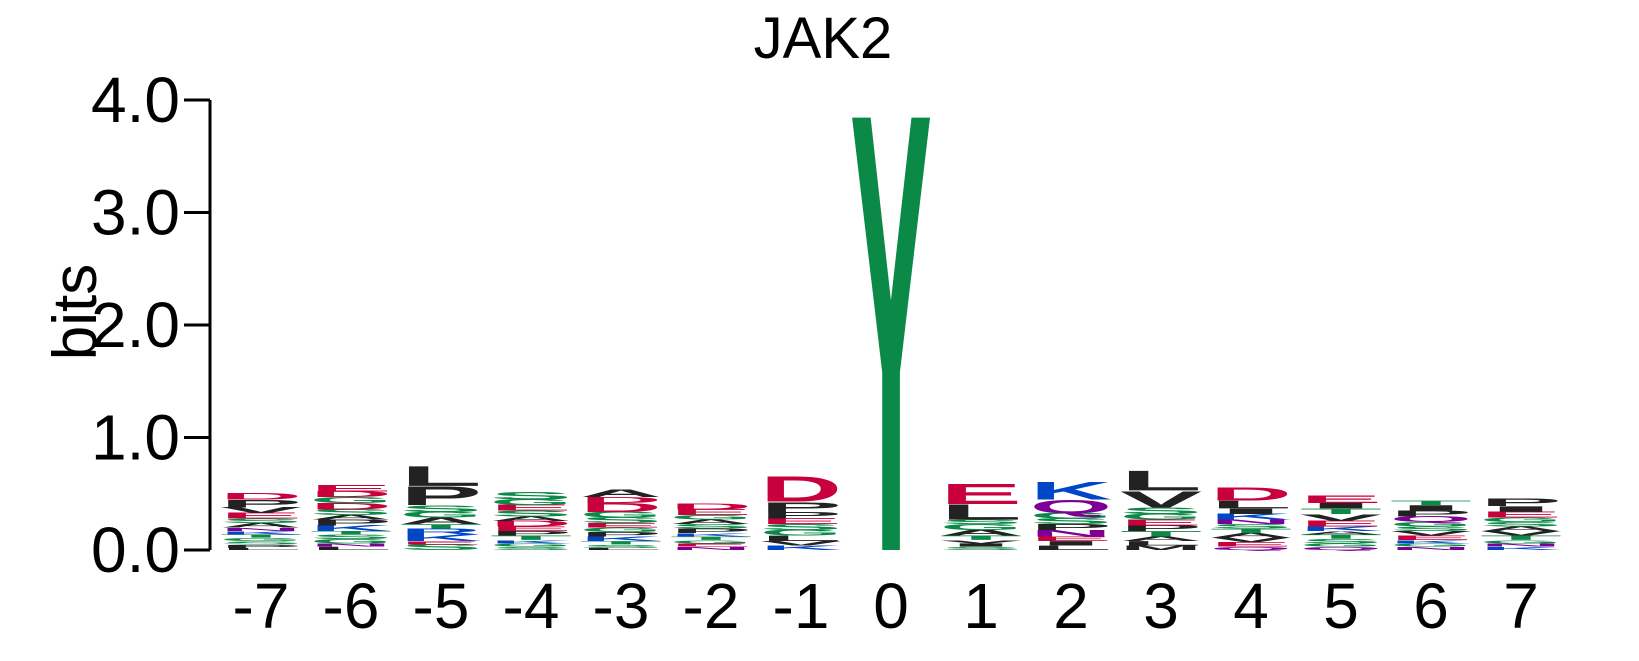  I want to click on x-tick-label: 5, so click(1341, 606).